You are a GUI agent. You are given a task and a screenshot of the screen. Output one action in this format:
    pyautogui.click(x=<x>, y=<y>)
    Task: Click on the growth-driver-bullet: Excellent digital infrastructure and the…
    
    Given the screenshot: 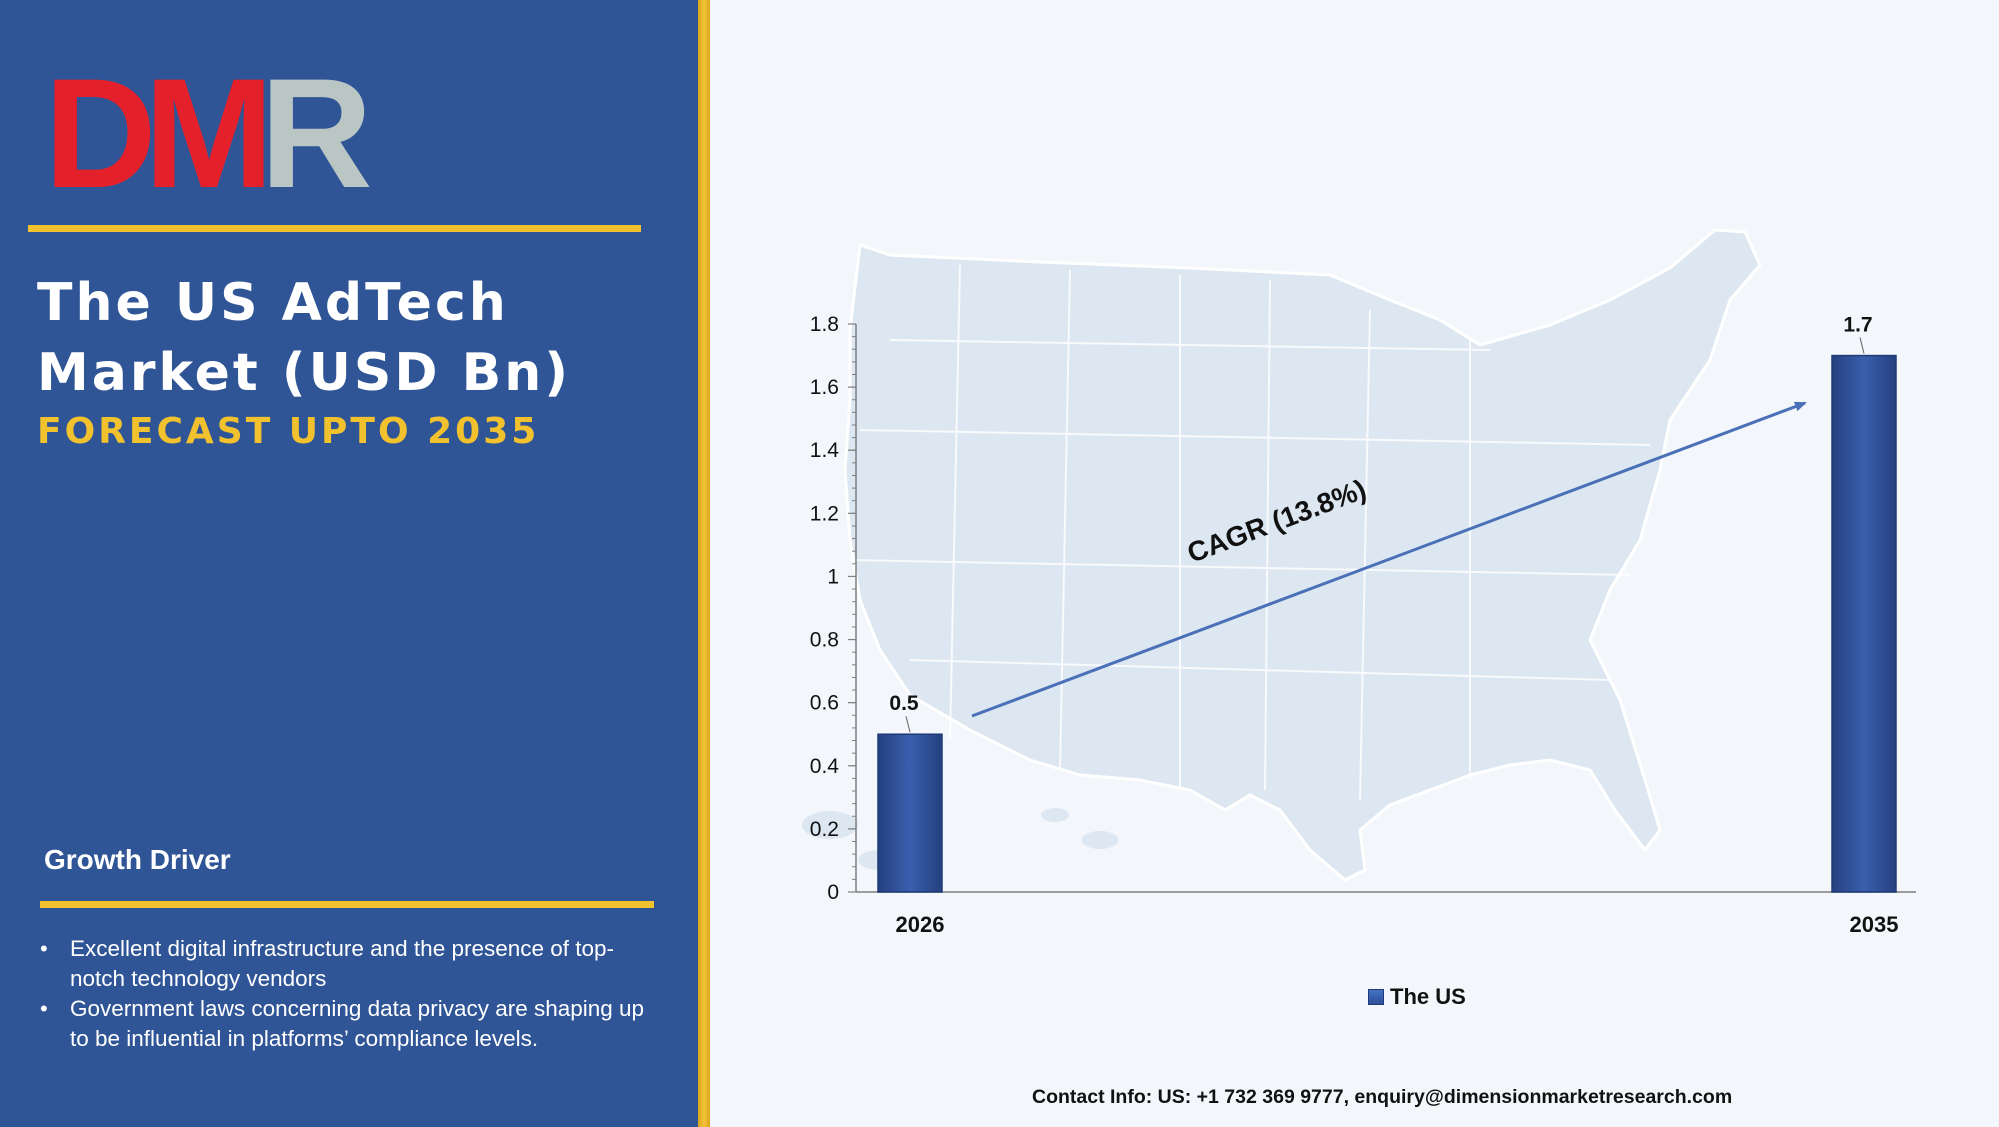 What is the action you would take?
    pyautogui.click(x=350, y=964)
    